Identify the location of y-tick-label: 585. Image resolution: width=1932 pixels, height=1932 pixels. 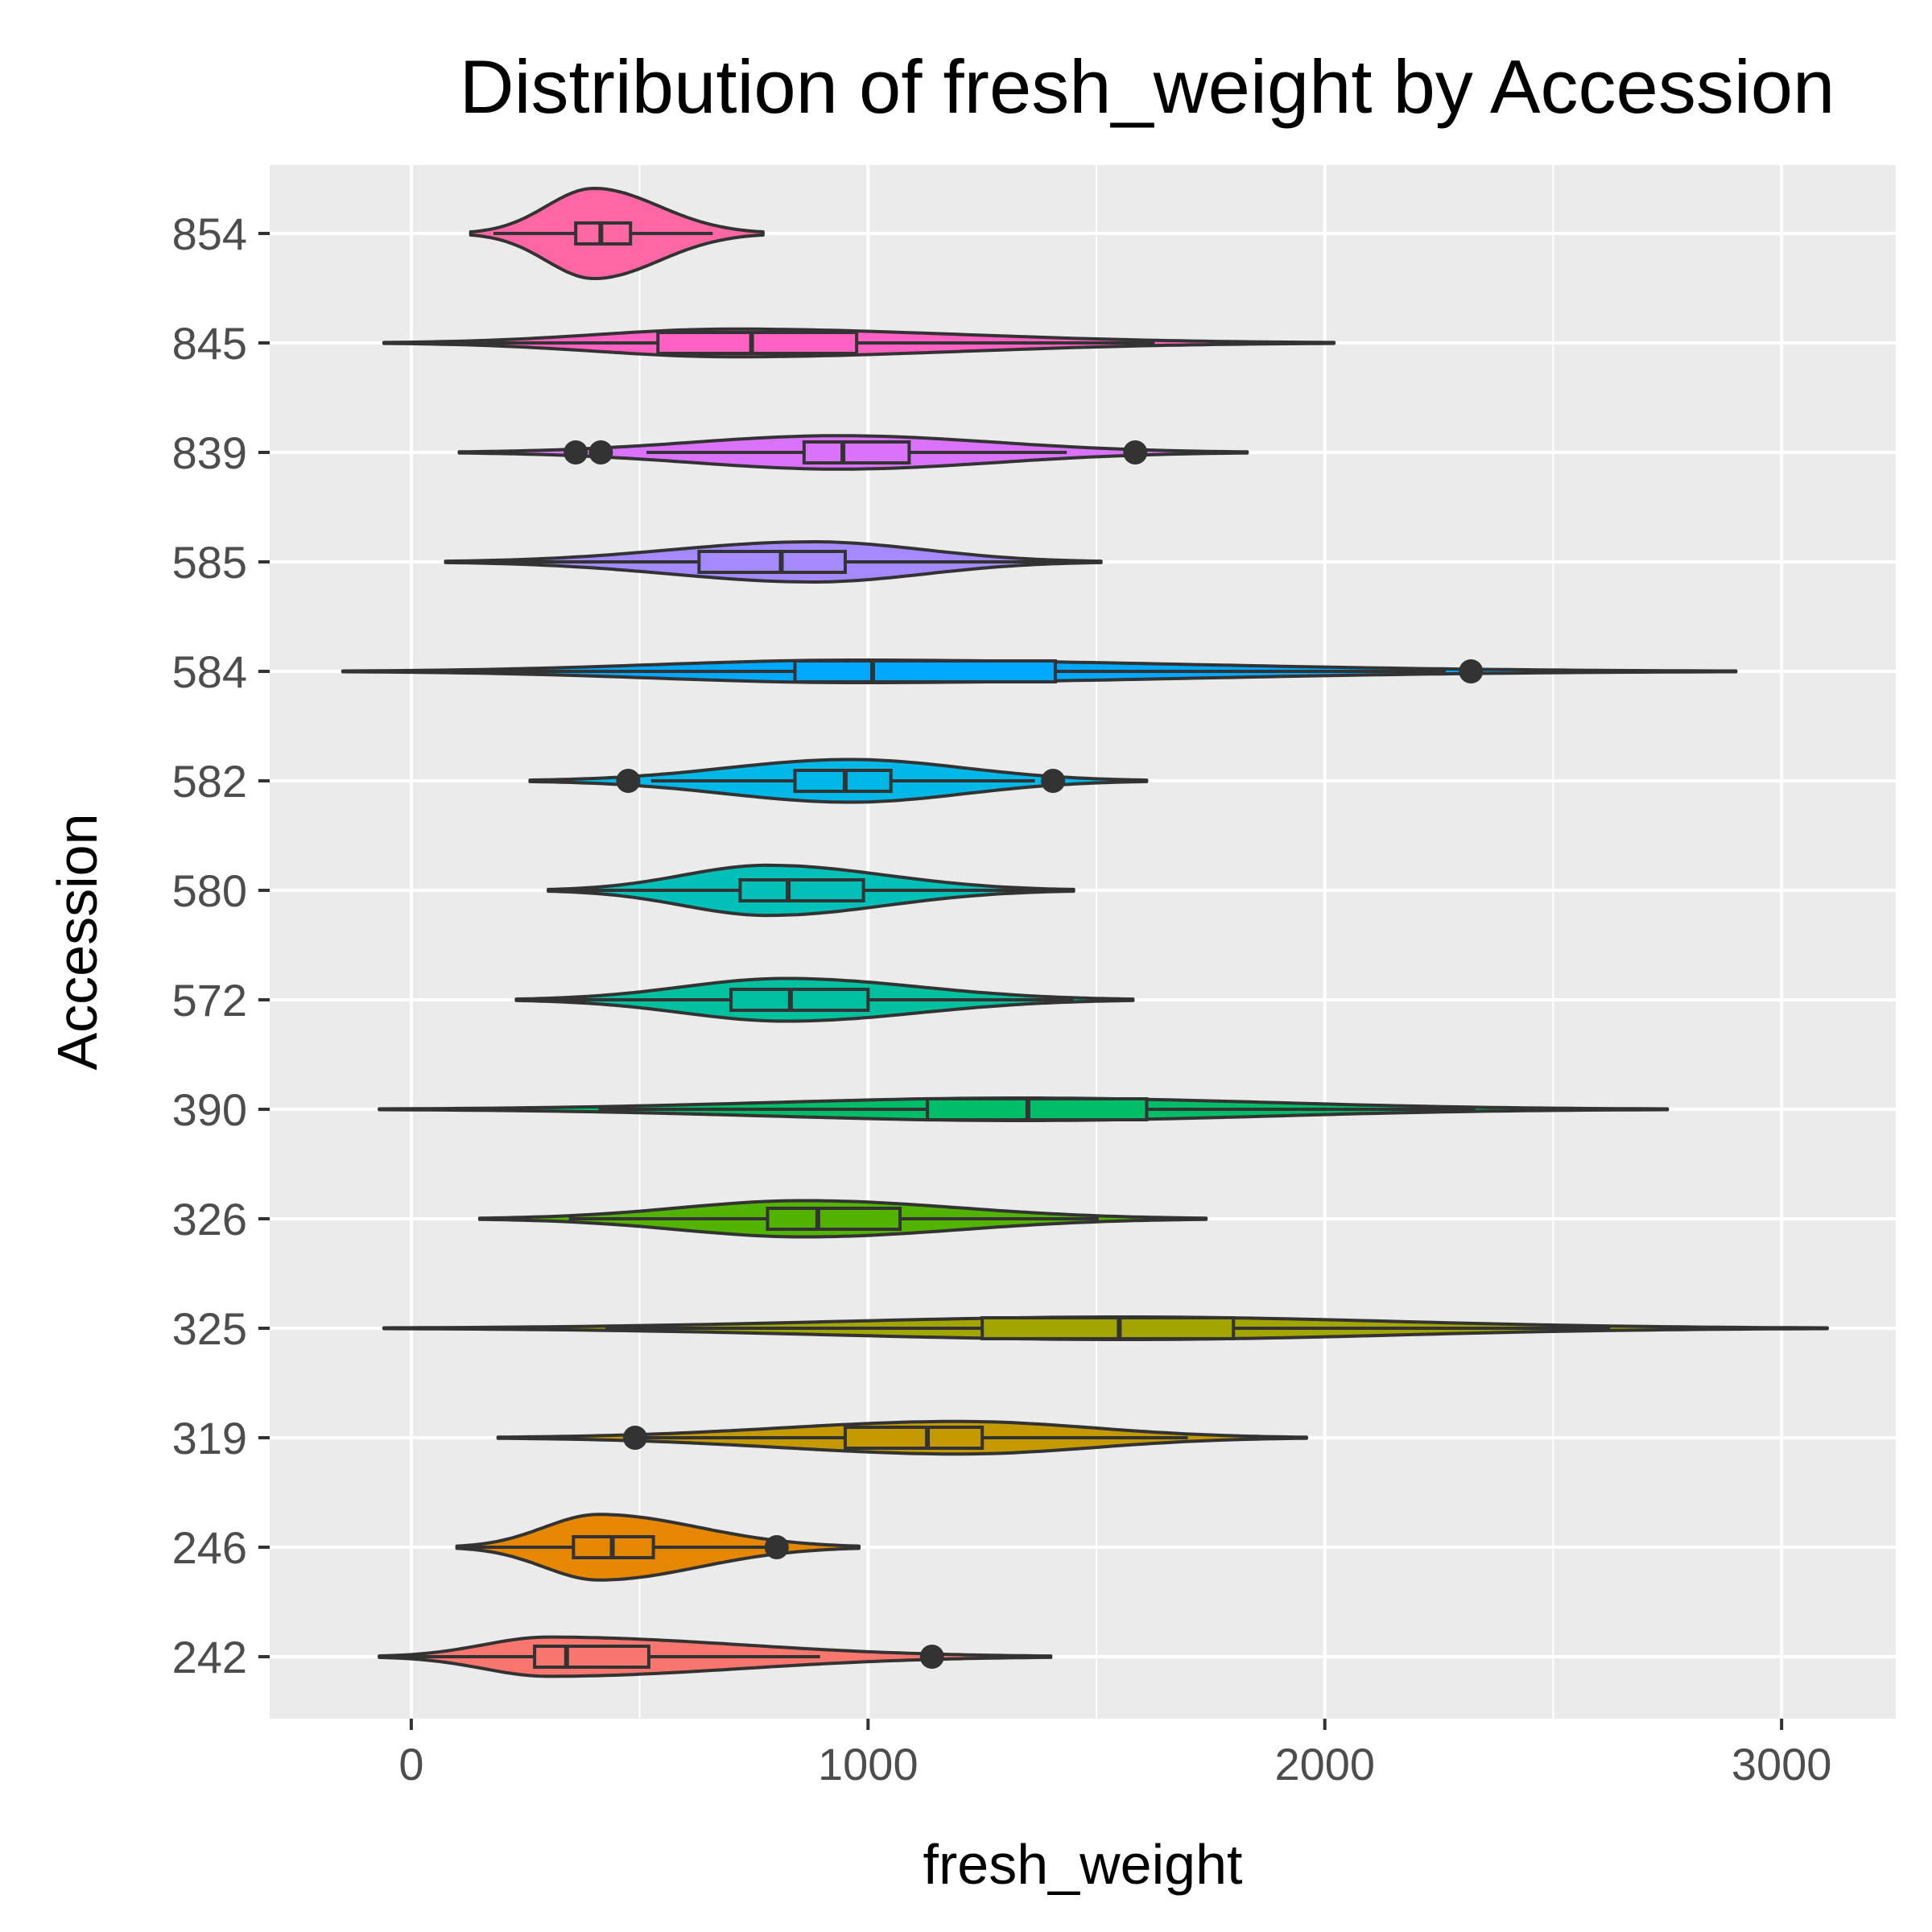
(209, 562).